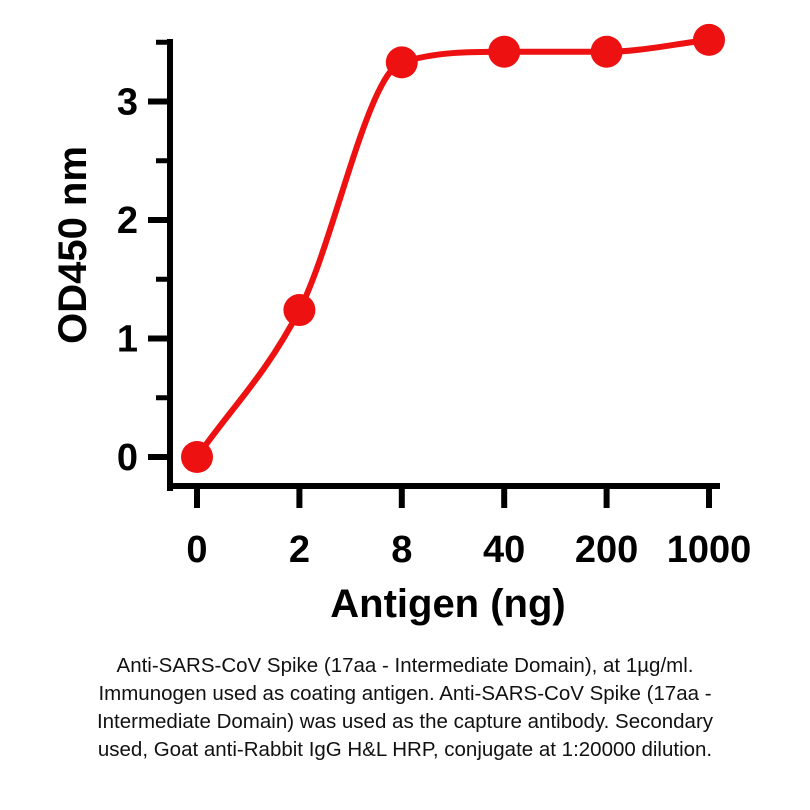 The image size is (810, 810). I want to click on x-axis: 0 2 8 40 200 1000, so click(460, 527).